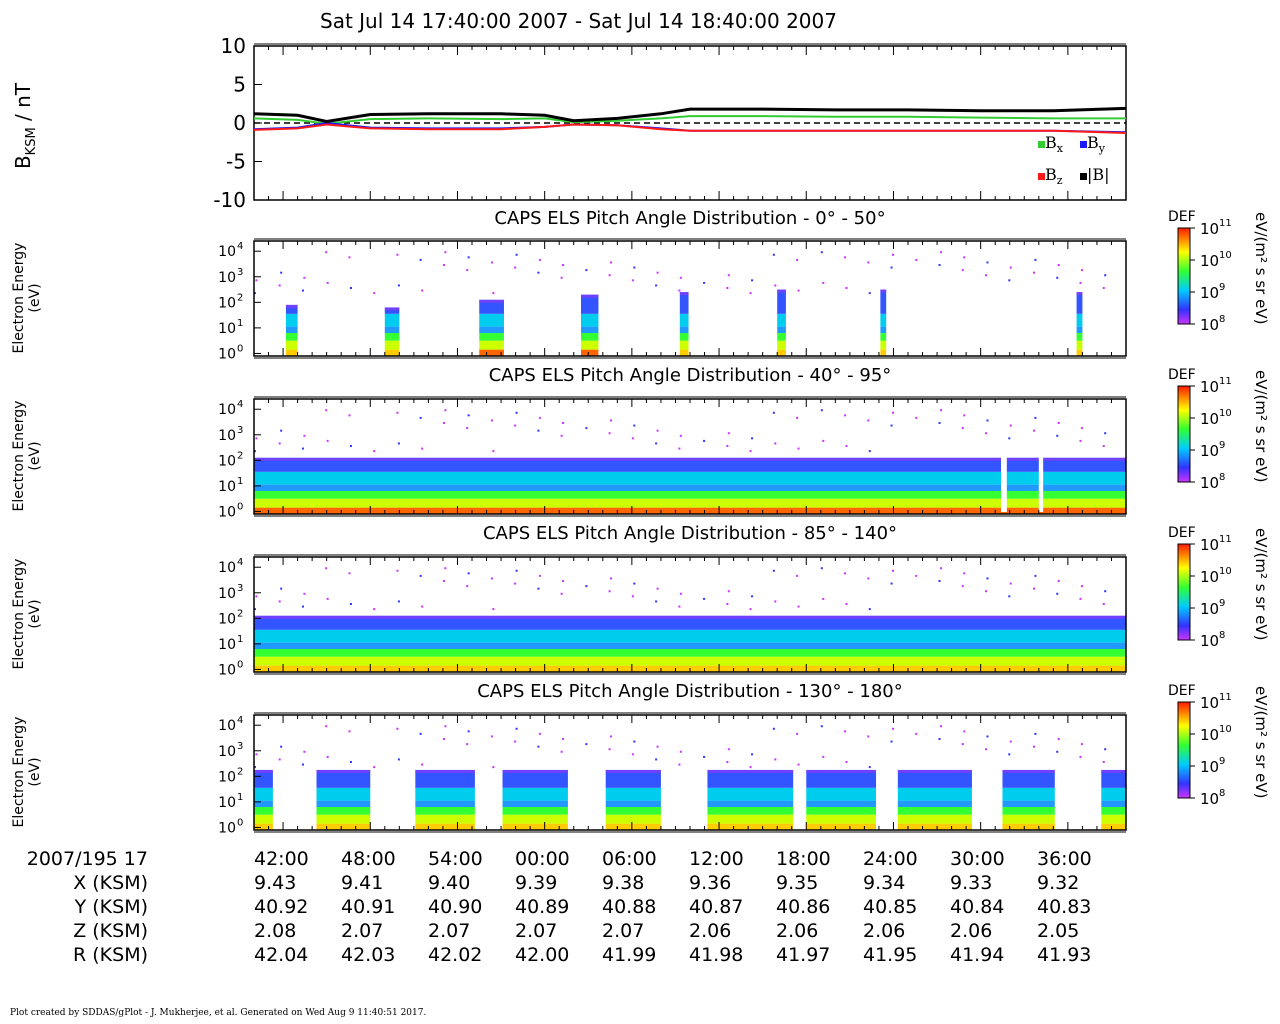 Image resolution: width=1280 pixels, height=1024 pixels. Describe the element at coordinates (542, 907) in the screenshot. I see `ephemeris-value: 40.89` at that location.